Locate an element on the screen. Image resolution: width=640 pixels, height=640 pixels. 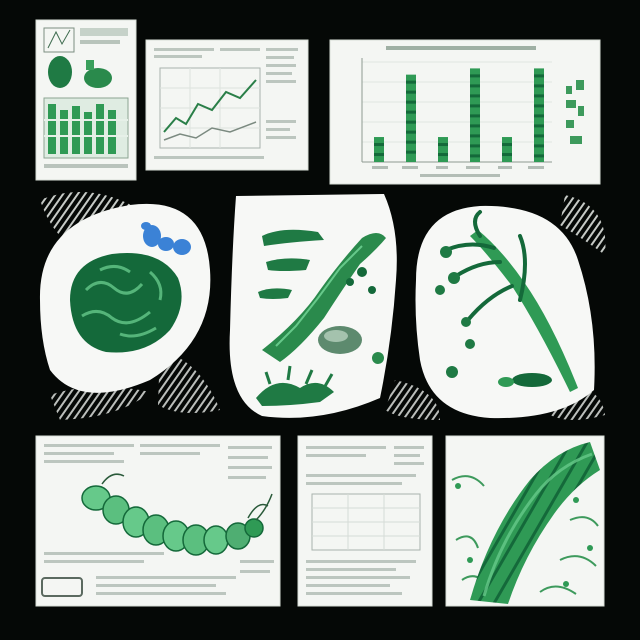
chart-side-legend is located at coordinates (575, 112).